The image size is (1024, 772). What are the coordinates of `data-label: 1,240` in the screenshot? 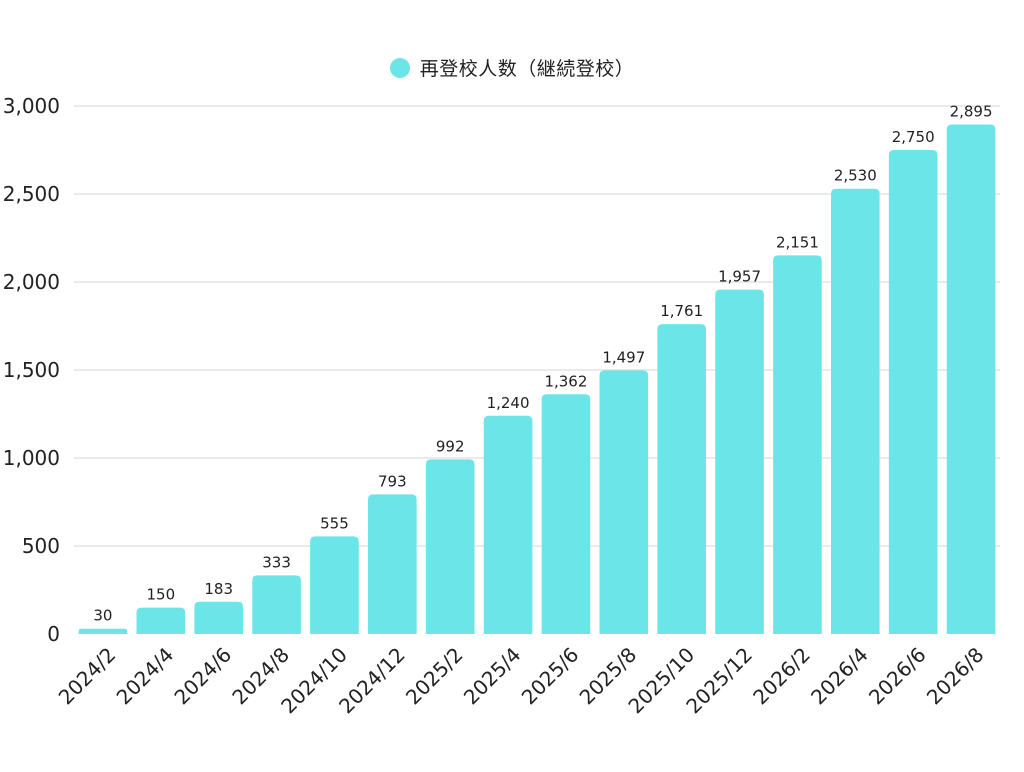 It's located at (508, 403).